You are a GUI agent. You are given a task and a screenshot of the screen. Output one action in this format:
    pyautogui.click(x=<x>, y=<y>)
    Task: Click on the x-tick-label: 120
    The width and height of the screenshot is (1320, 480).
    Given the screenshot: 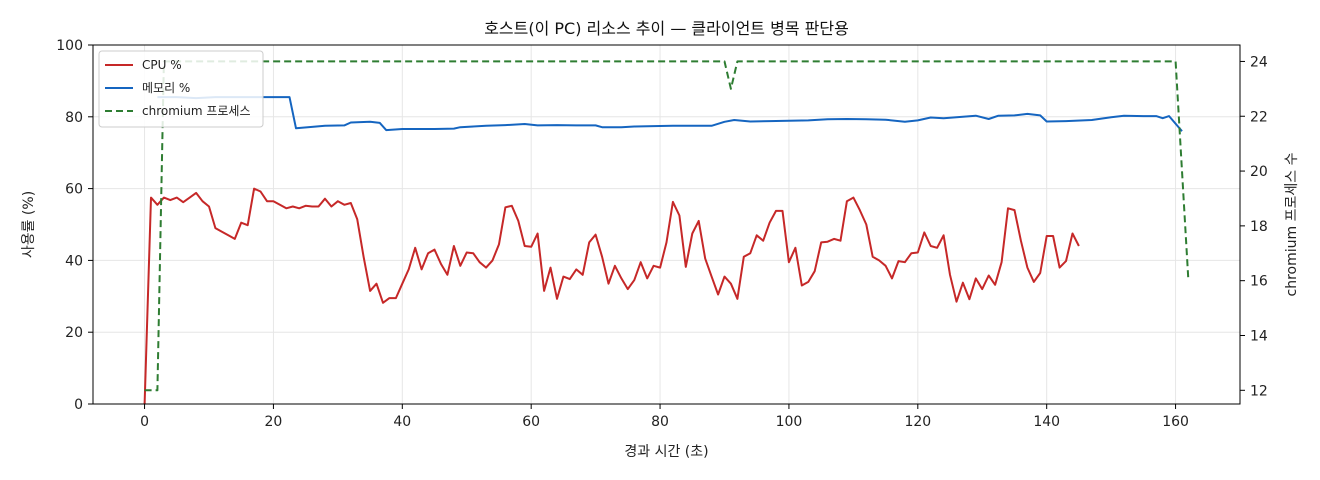 What is the action you would take?
    pyautogui.click(x=917, y=422)
    